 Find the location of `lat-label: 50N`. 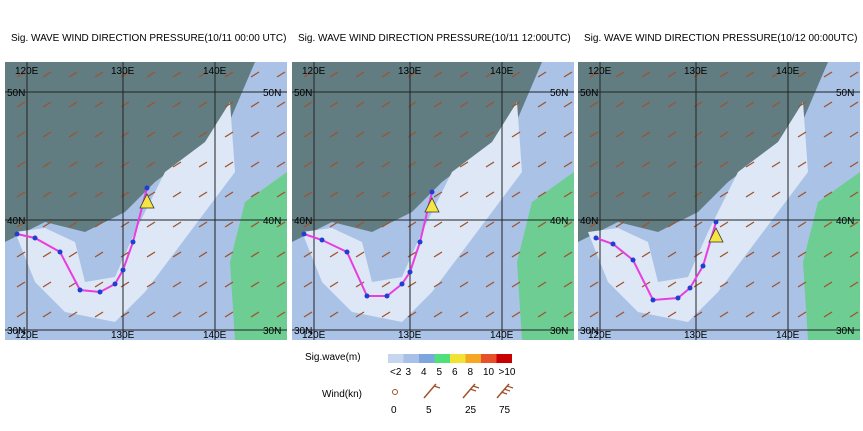

lat-label: 50N is located at coordinates (559, 93).